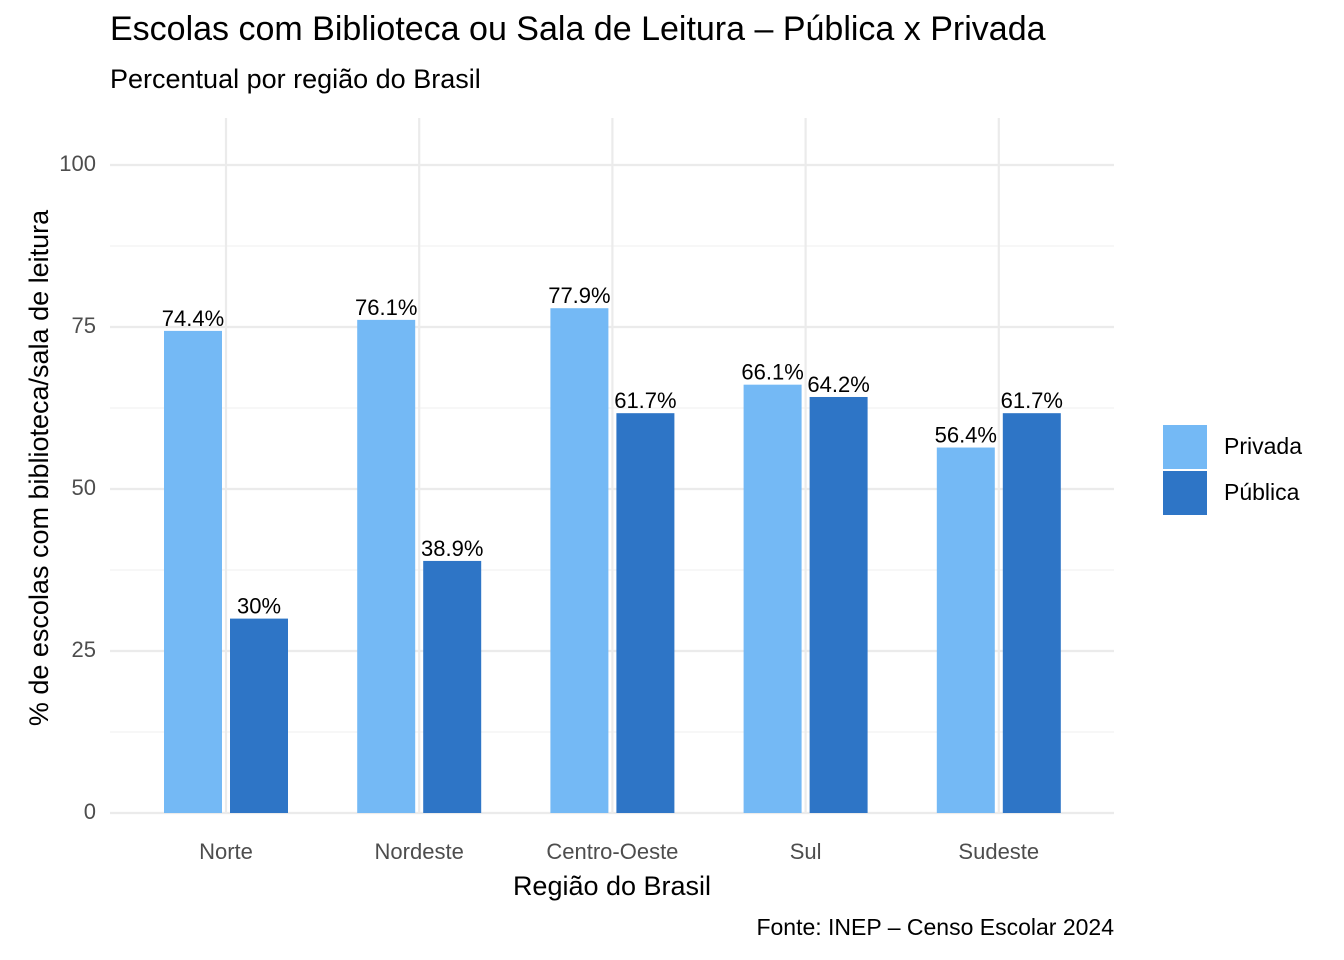  I want to click on data-label: 56.4%, so click(966, 435).